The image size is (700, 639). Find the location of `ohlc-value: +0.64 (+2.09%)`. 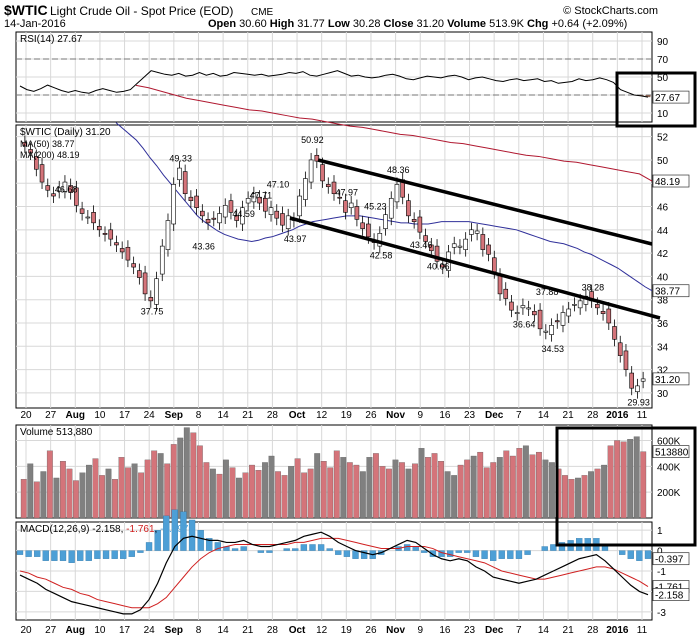

ohlc-value: +0.64 (+2.09%) is located at coordinates (587, 24).